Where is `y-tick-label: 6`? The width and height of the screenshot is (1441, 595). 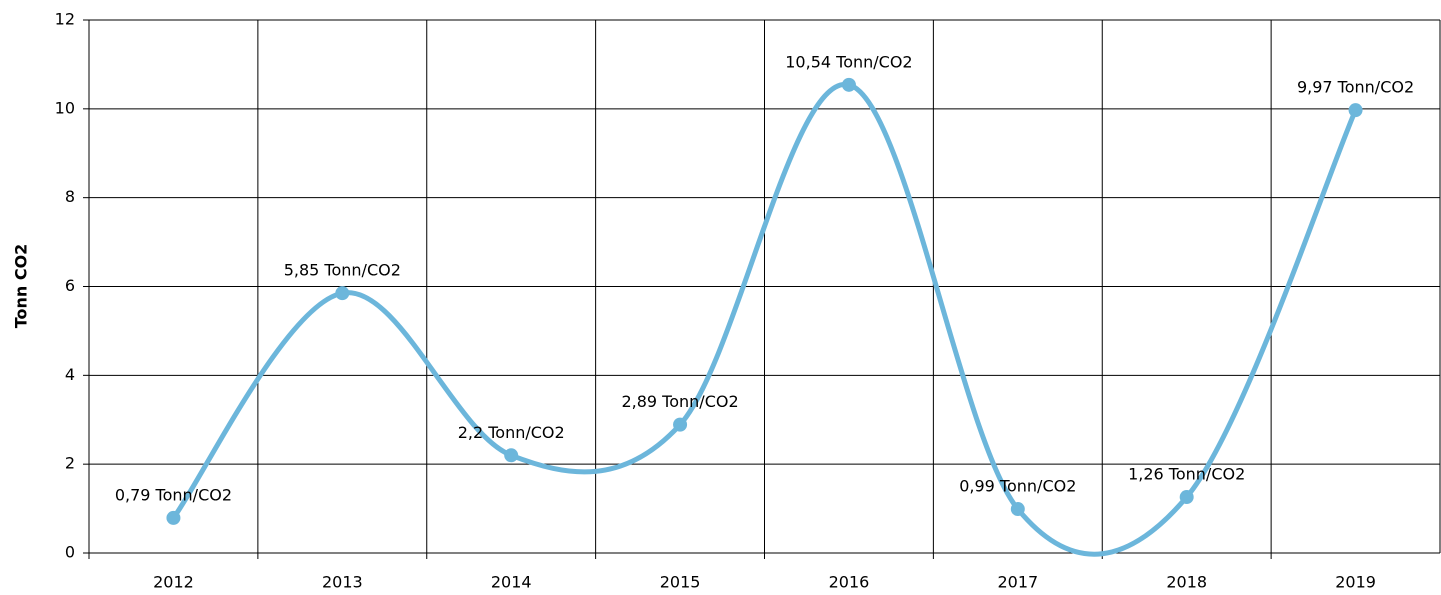 y-tick-label: 6 is located at coordinates (70, 285).